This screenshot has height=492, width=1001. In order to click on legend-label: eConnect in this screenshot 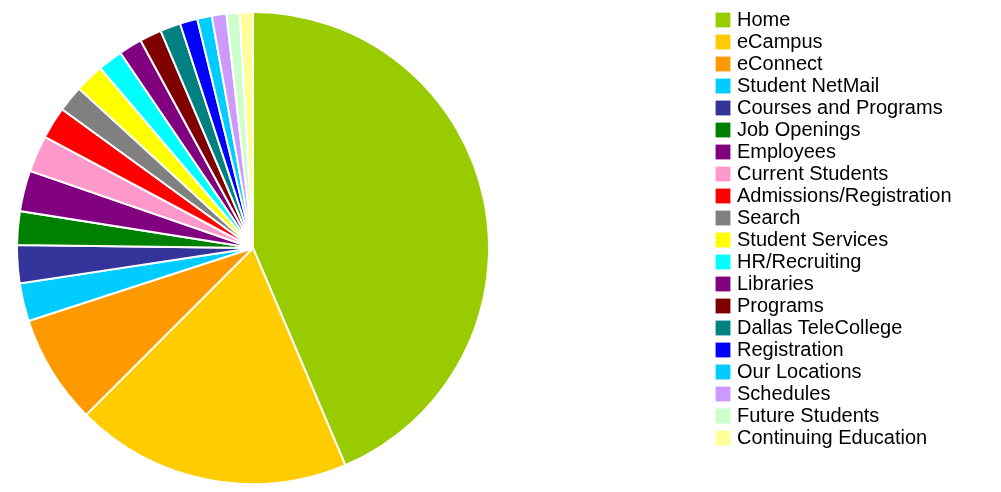, I will do `click(780, 63)`.